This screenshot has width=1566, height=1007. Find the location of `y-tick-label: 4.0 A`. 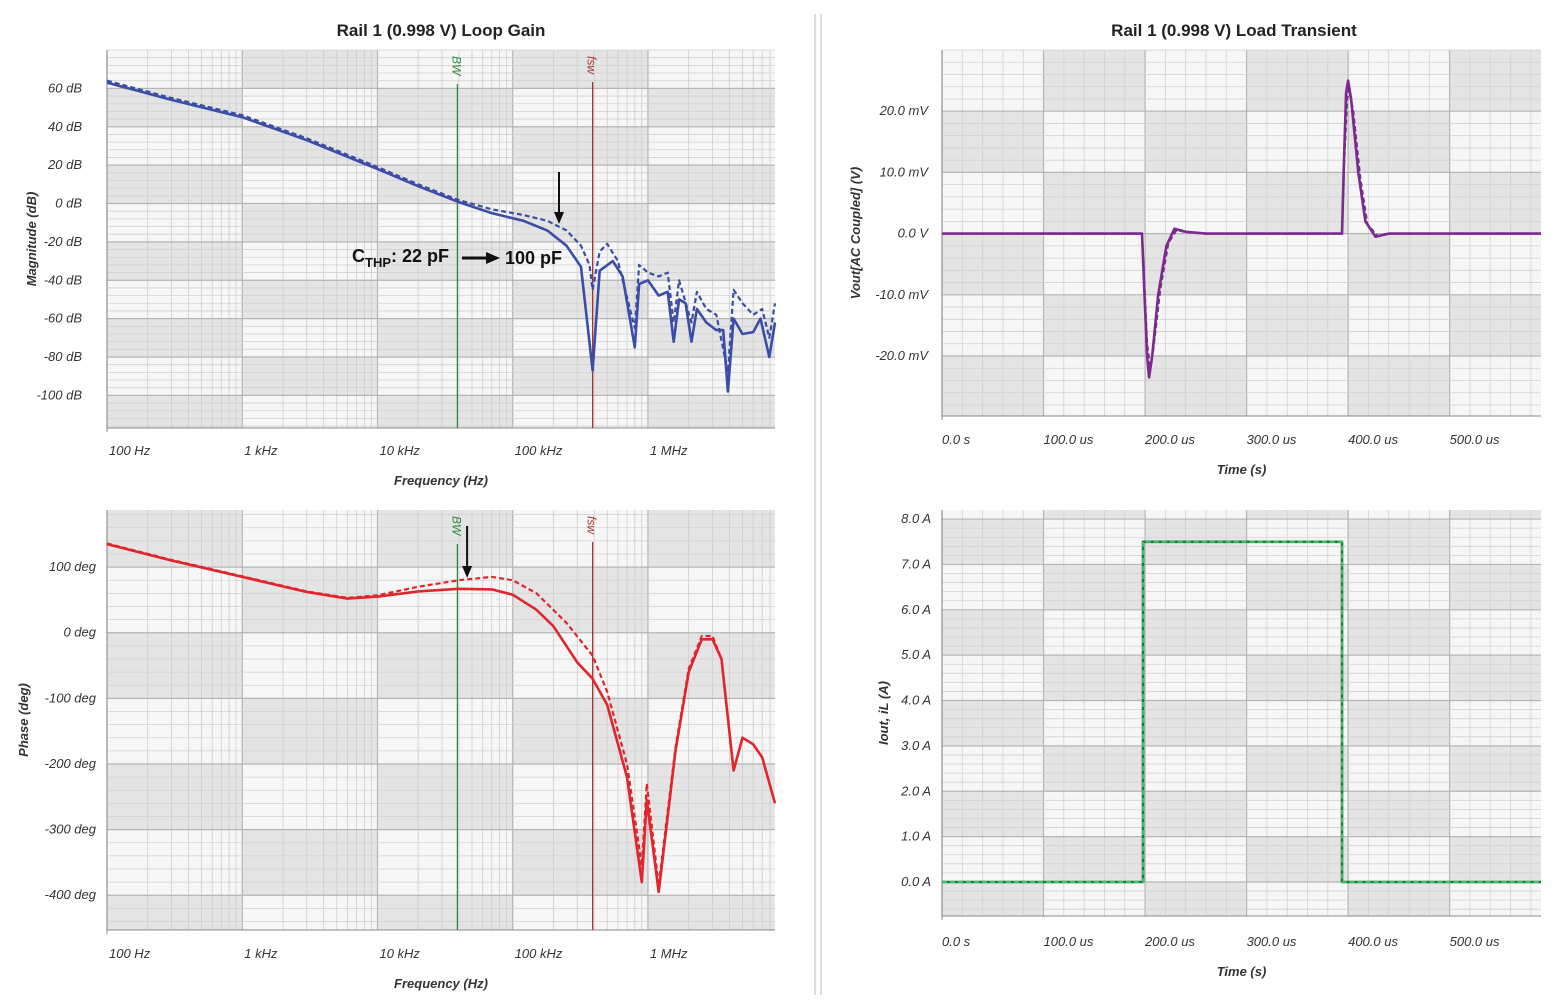

y-tick-label: 4.0 A is located at coordinates (916, 700).